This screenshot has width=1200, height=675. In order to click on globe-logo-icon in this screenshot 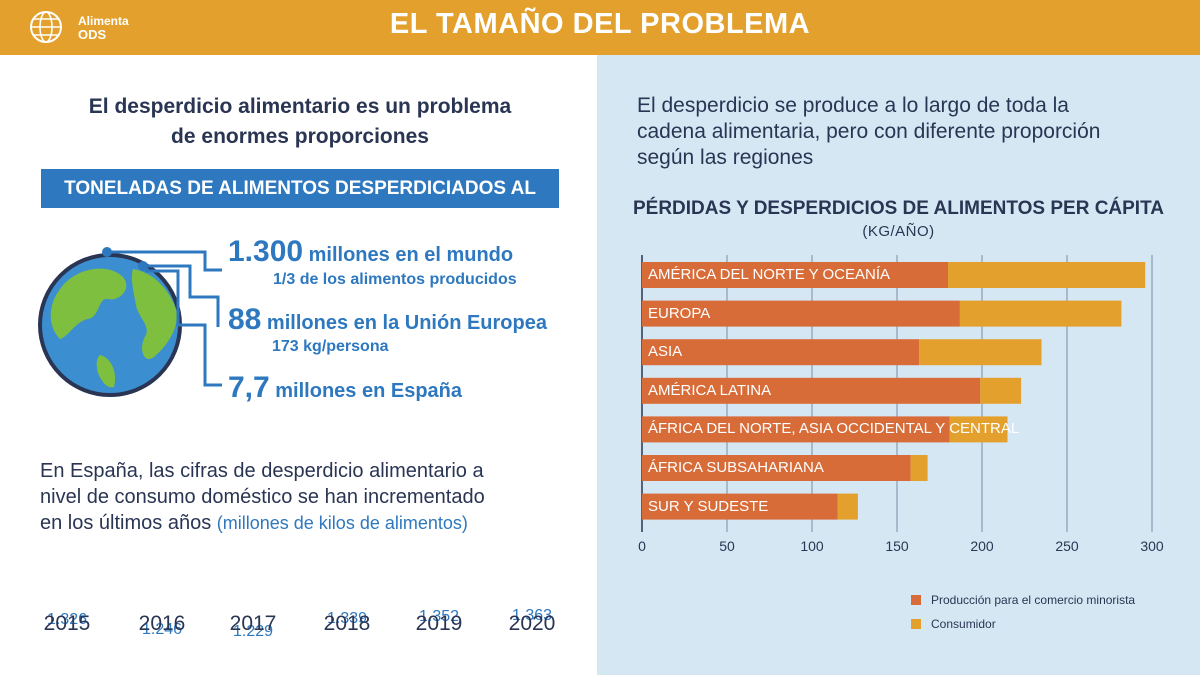, I will do `click(46, 27)`.